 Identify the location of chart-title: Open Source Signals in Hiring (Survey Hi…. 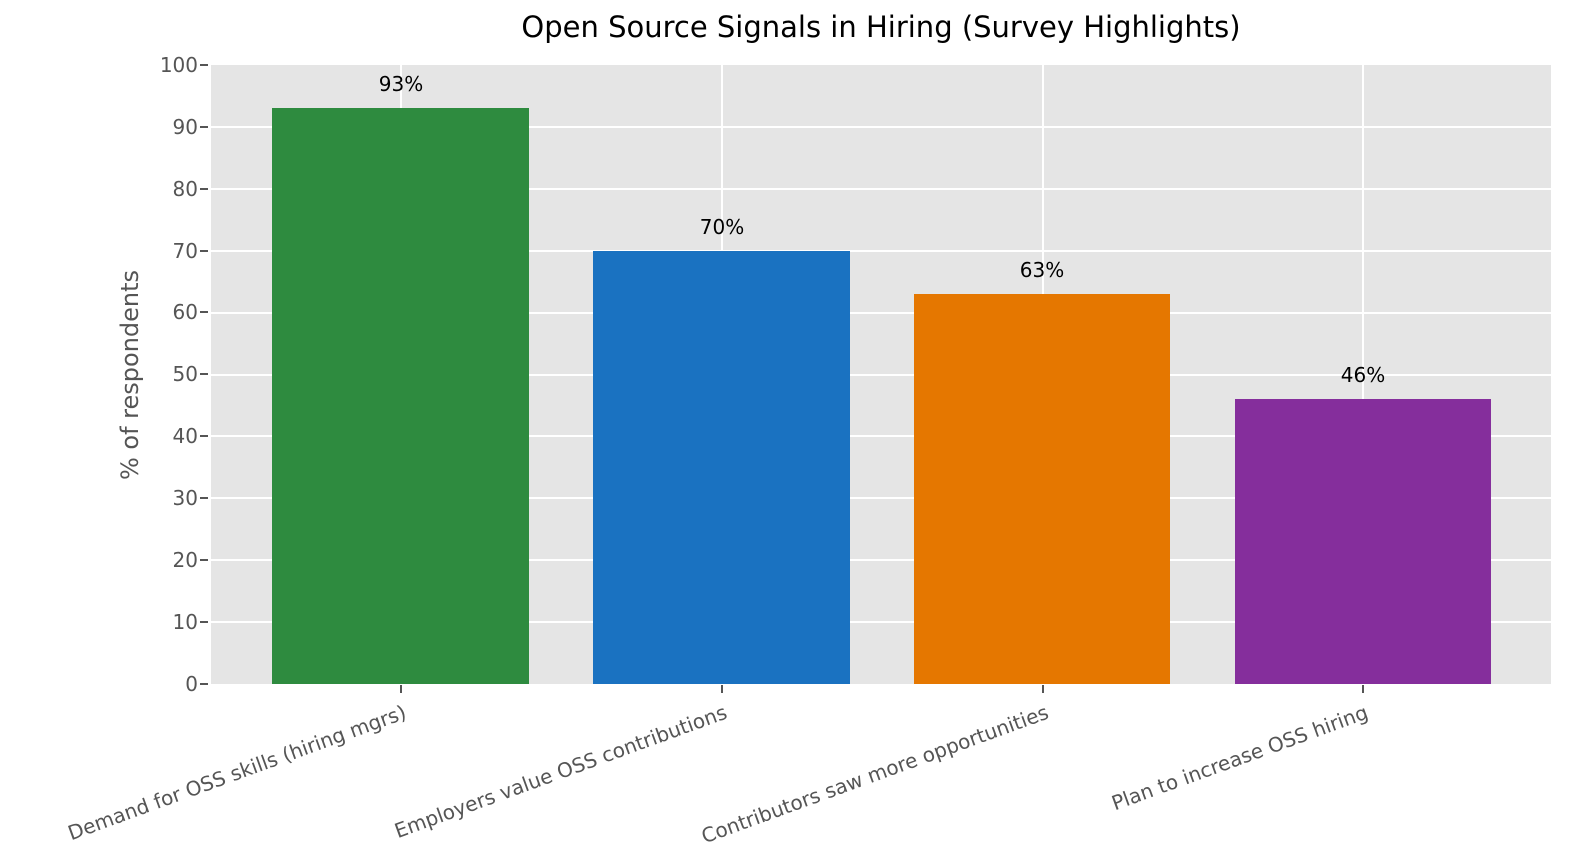
(881, 27).